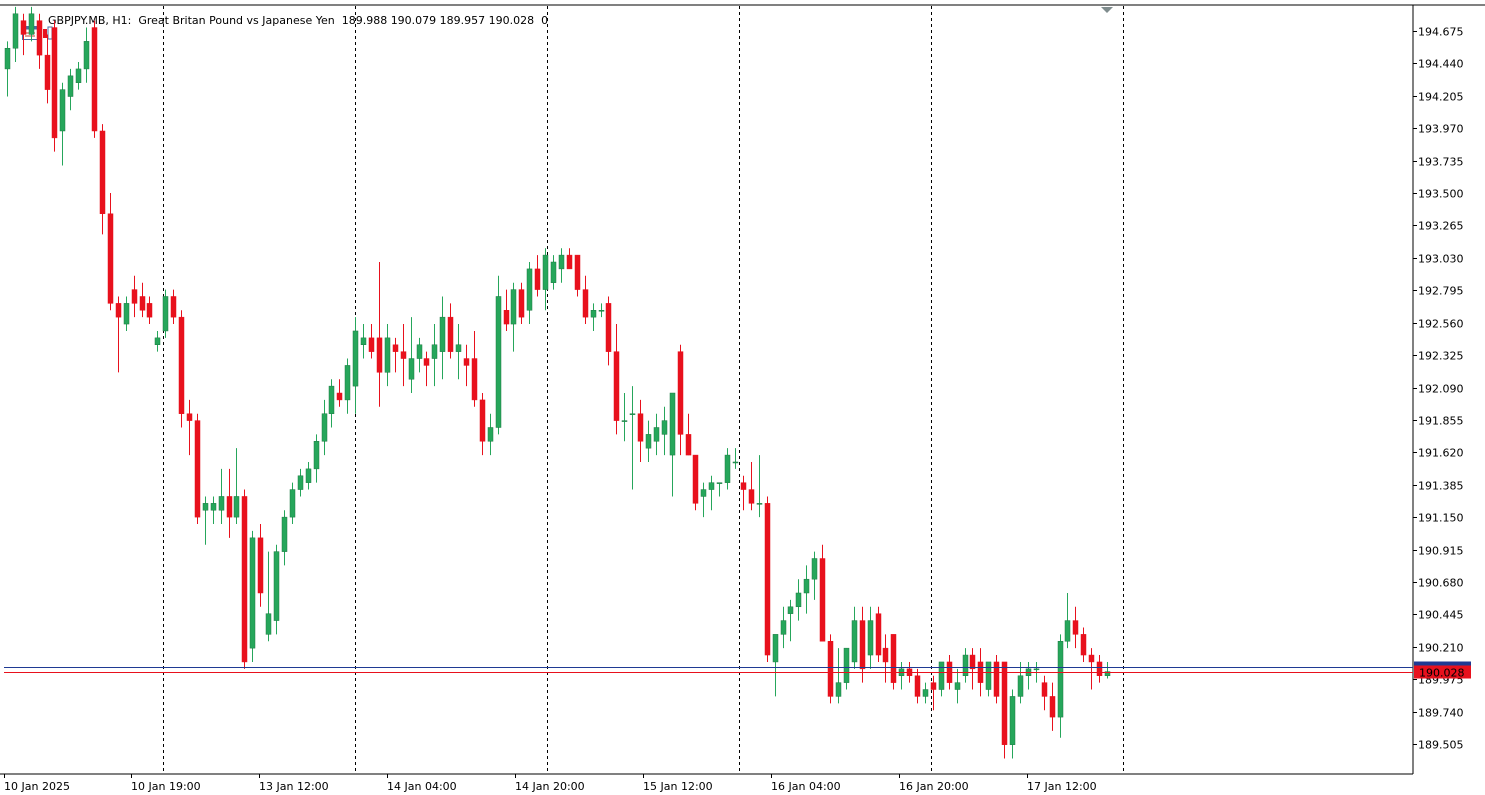 The height and width of the screenshot is (795, 1485). I want to click on symbol-label: GBPJPY.MB, so click(77, 20).